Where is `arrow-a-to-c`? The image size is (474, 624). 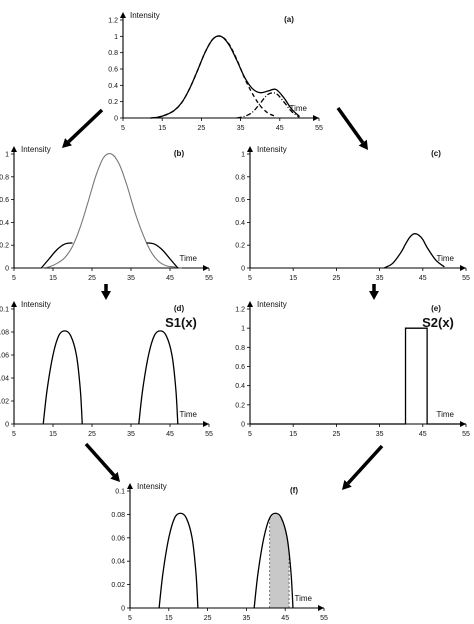 arrow-a-to-c is located at coordinates (352, 128).